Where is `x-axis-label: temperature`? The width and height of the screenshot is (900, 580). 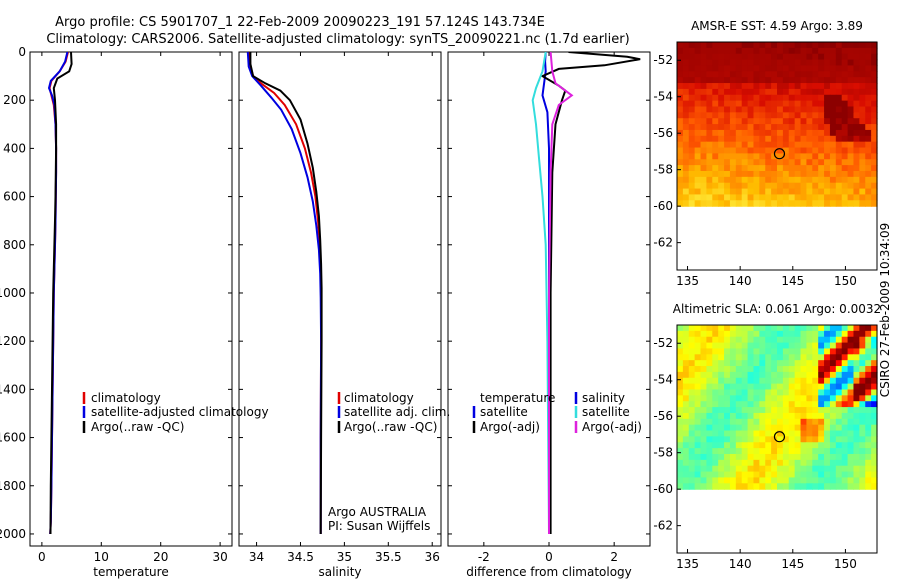 x-axis-label: temperature is located at coordinates (130, 572).